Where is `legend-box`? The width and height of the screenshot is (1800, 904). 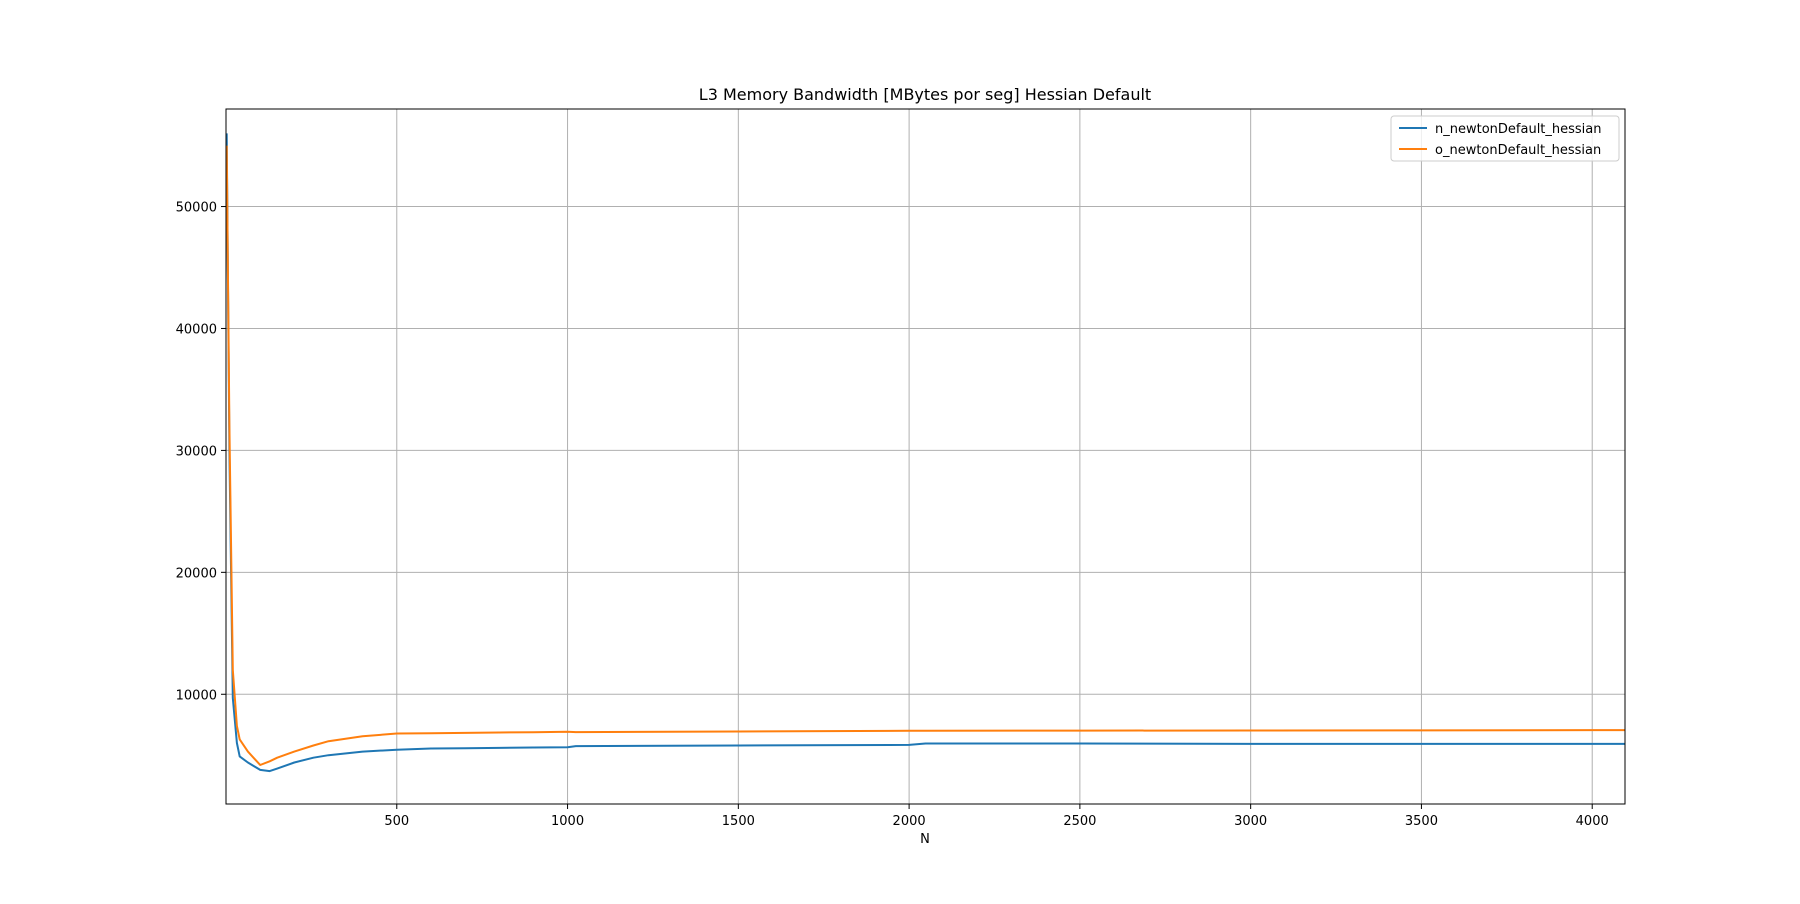 legend-box is located at coordinates (1505, 138).